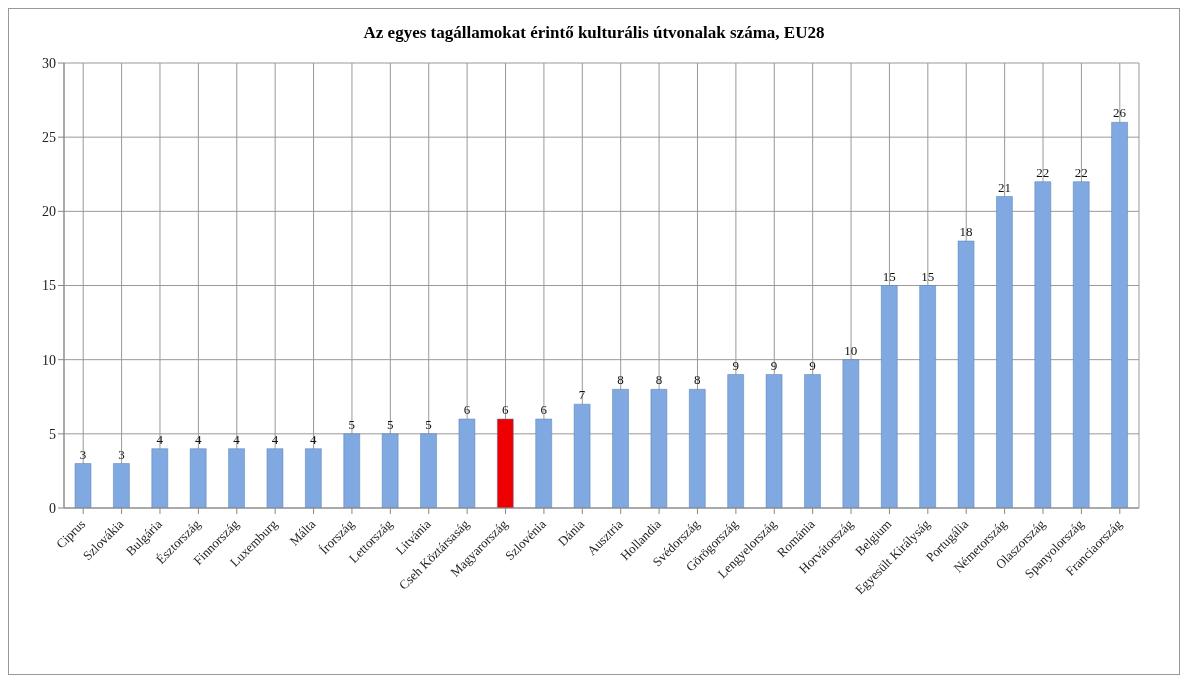  Describe the element at coordinates (52, 434) in the screenshot. I see `y-tick-label: 5` at that location.